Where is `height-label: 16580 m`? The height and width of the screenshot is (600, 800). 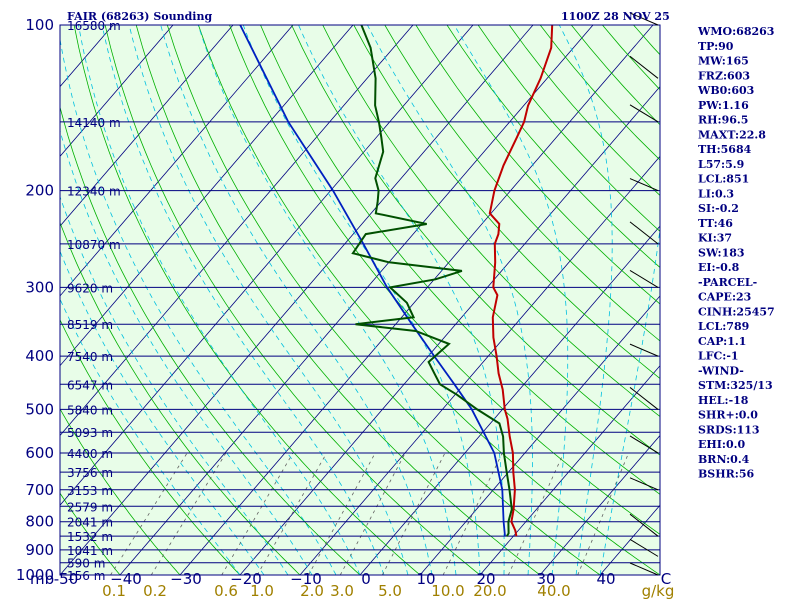
height-label: 16580 m is located at coordinates (94, 26).